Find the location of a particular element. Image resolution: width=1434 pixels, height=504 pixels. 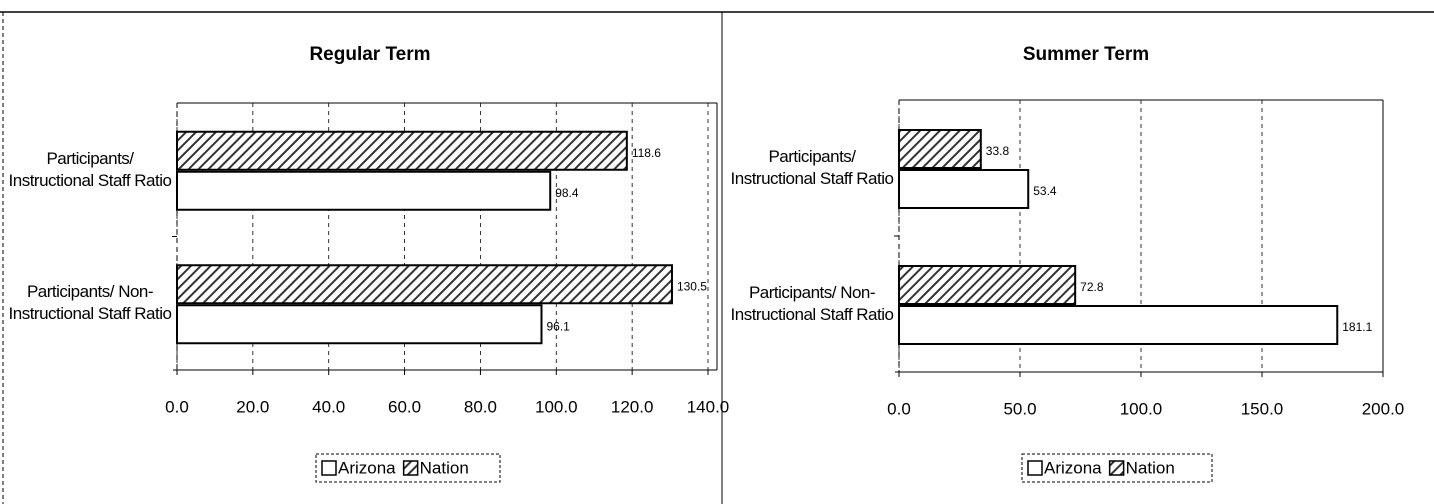

x-tick-label: 120.0 is located at coordinates (632, 406).